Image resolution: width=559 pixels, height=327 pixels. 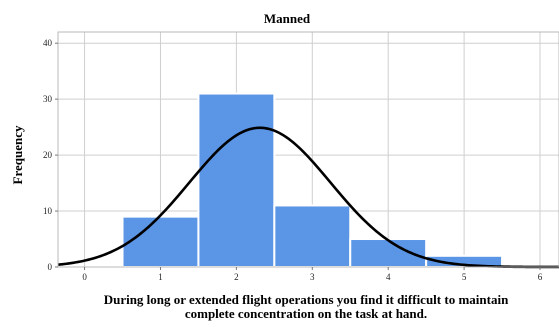 I want to click on x-tick-label: 3, so click(x=312, y=277).